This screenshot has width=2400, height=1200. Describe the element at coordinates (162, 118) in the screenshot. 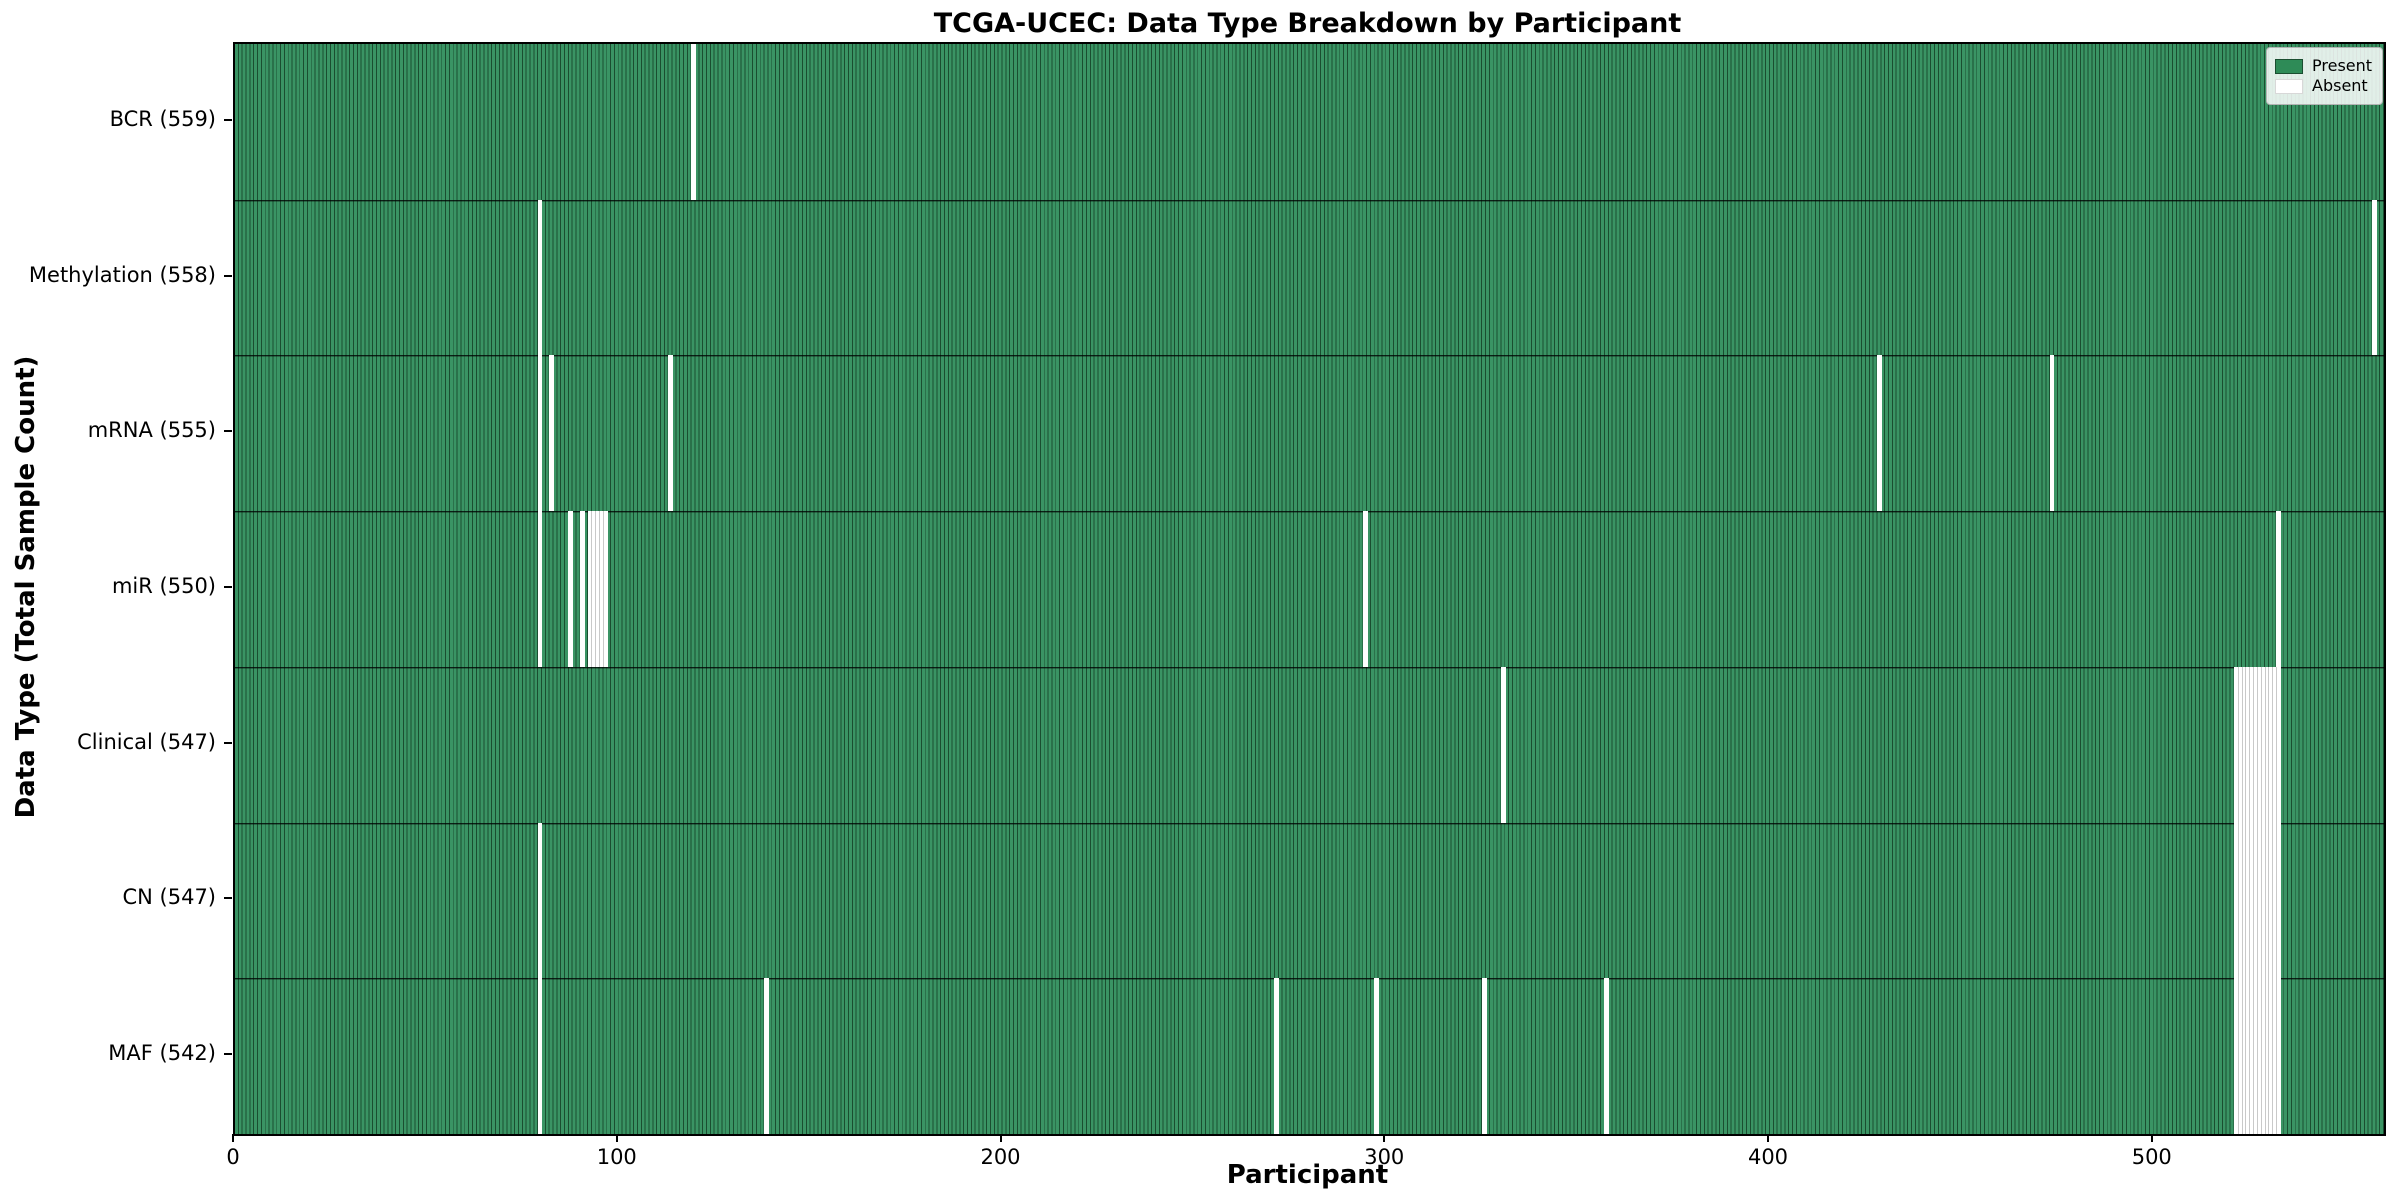

I see `y-tick-label-bcr: BCR (559)` at that location.